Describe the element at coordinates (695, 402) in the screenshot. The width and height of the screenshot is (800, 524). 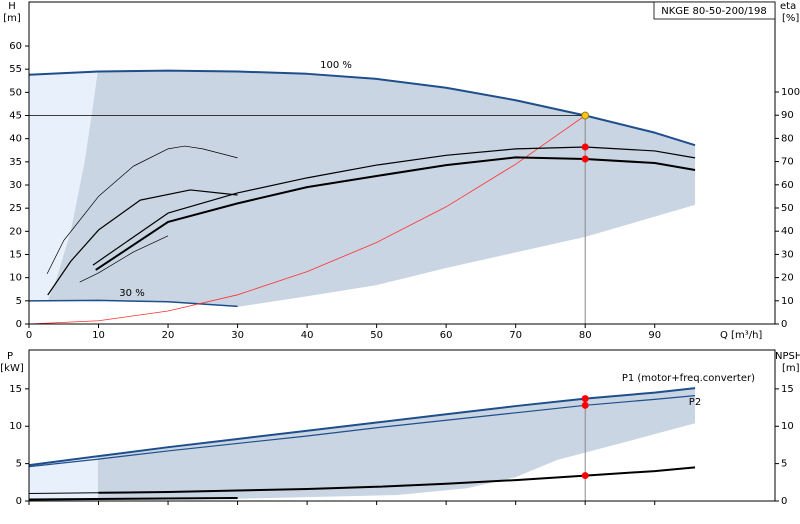
I see `curve-label: P2` at that location.